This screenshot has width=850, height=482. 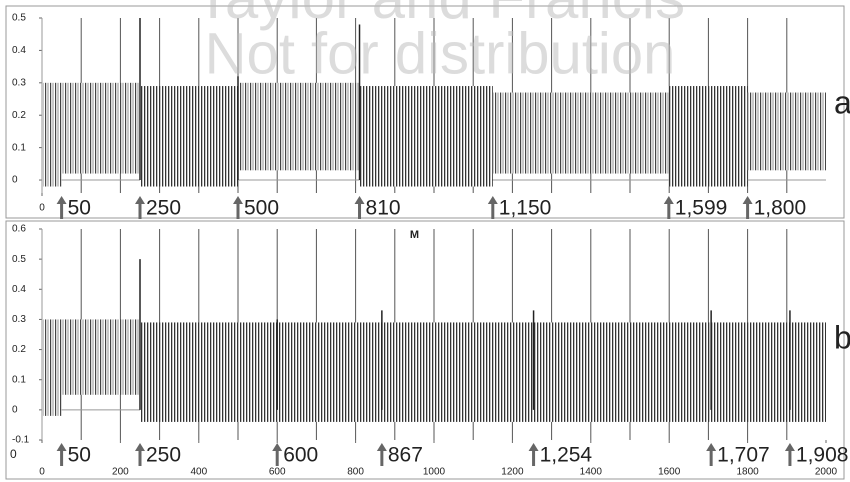 What do you see at coordinates (842, 337) in the screenshot?
I see `panel-label: b` at bounding box center [842, 337].